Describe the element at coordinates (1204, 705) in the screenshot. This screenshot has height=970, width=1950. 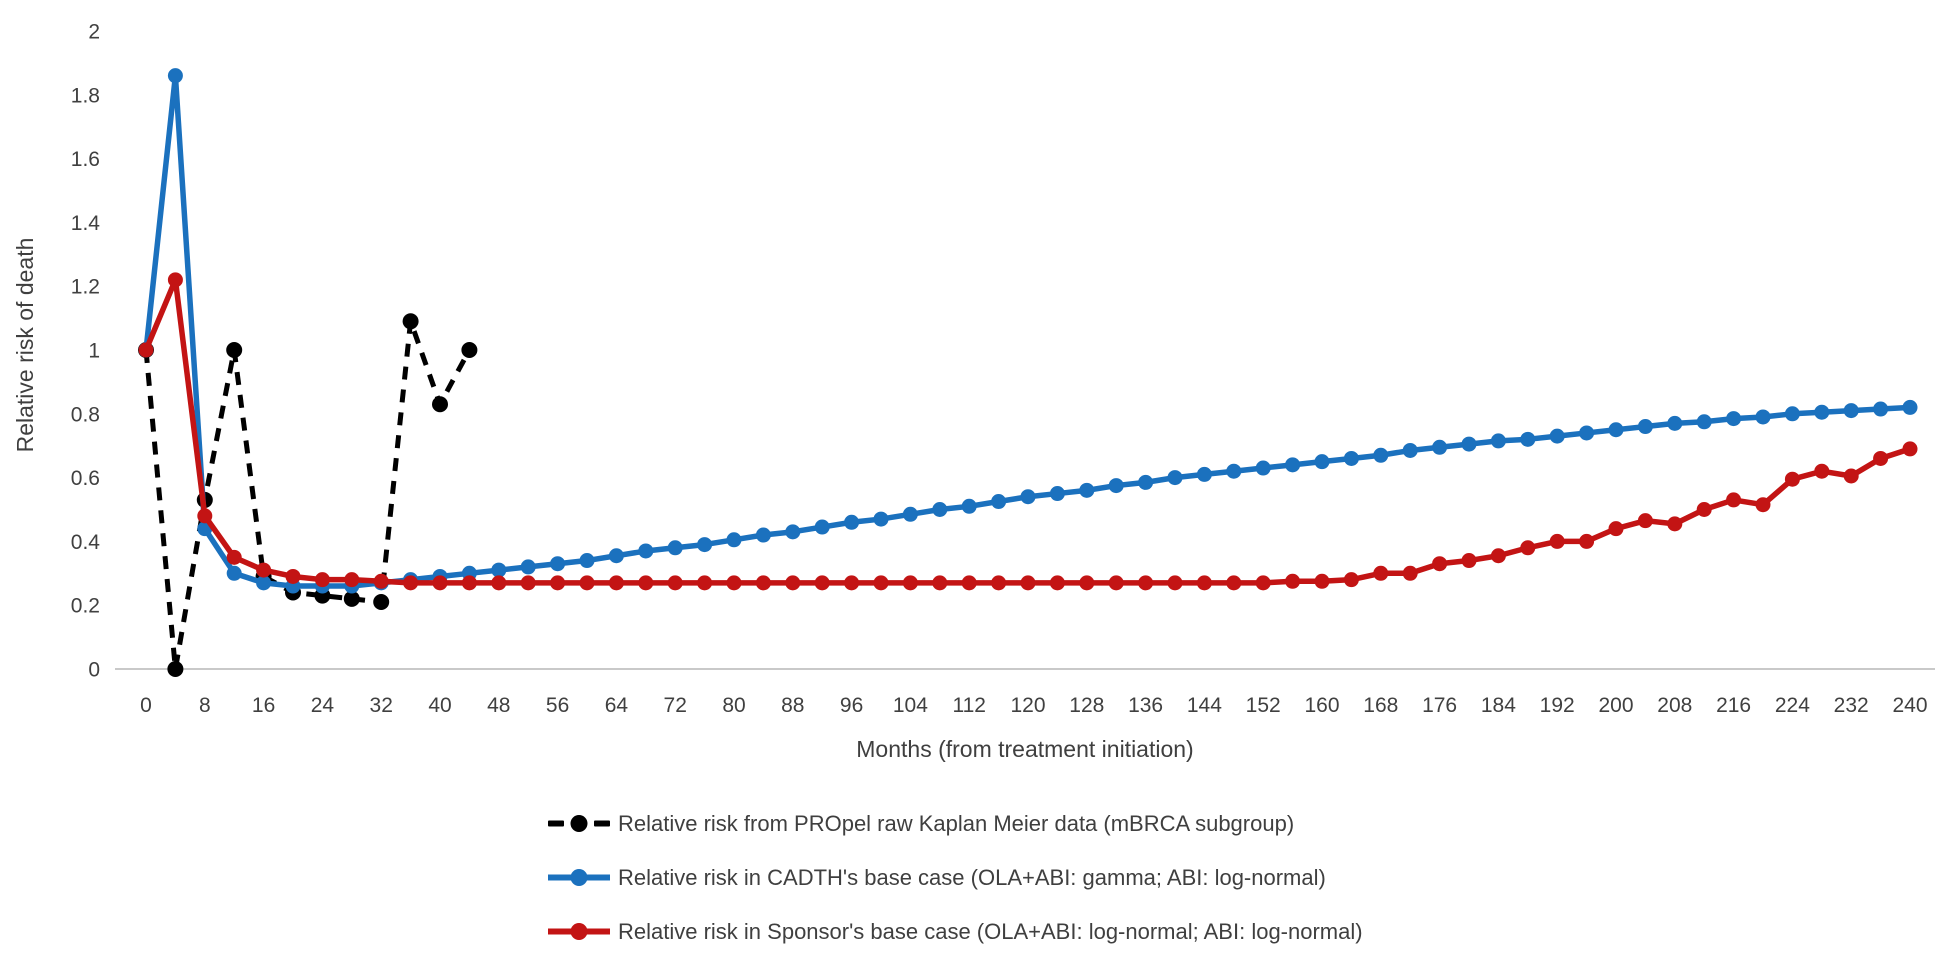
I see `x-tick-label: 144` at that location.